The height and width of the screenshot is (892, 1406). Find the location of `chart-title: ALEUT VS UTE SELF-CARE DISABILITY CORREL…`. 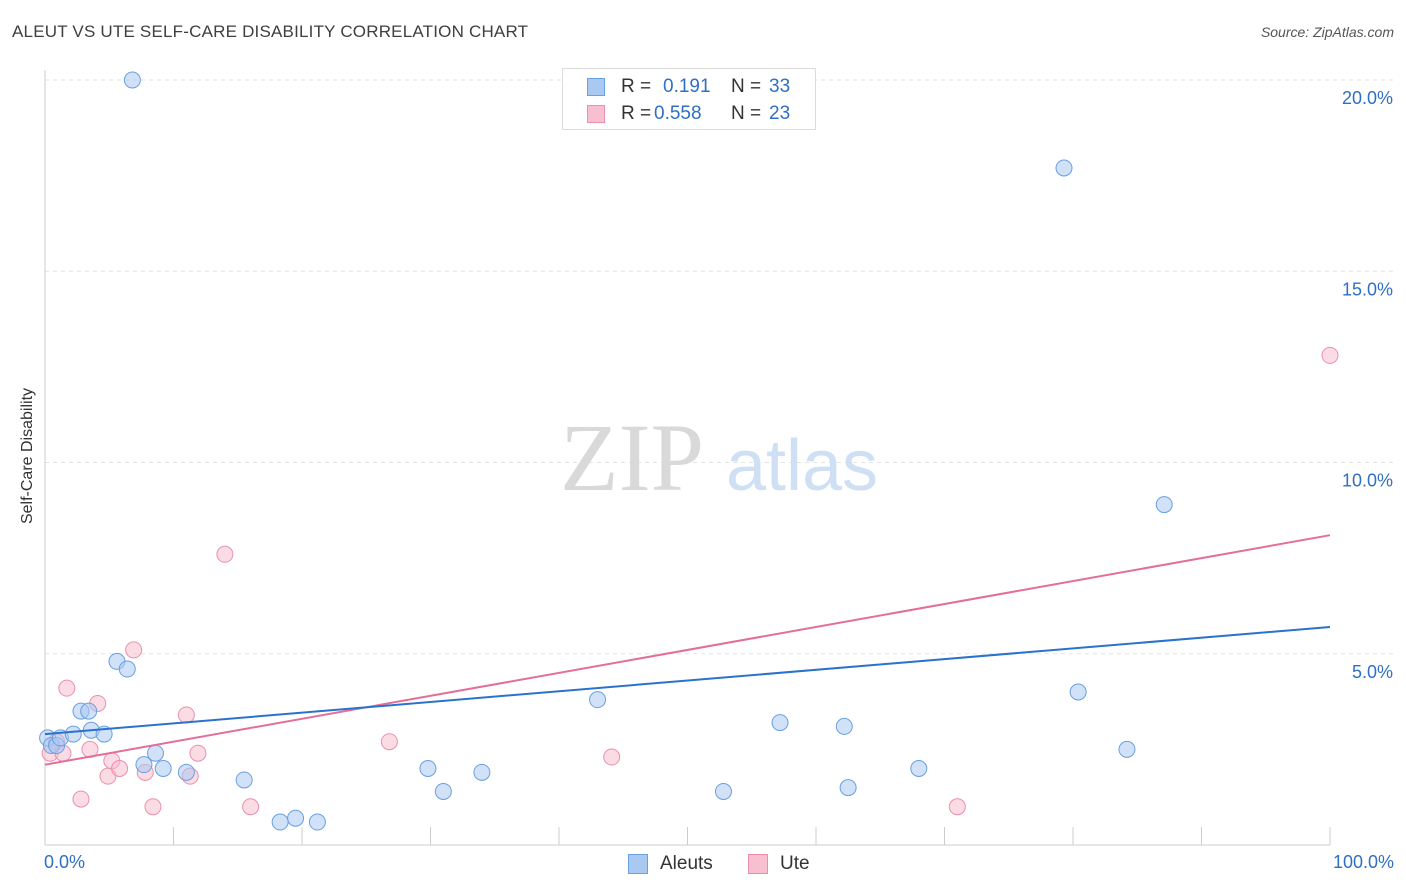

chart-title: ALEUT VS UTE SELF-CARE DISABILITY CORREL… is located at coordinates (270, 31).